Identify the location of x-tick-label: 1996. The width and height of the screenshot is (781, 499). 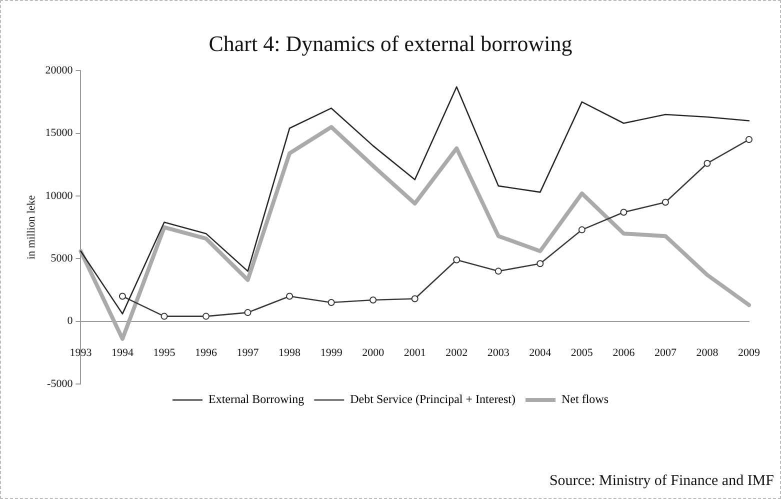
(206, 352).